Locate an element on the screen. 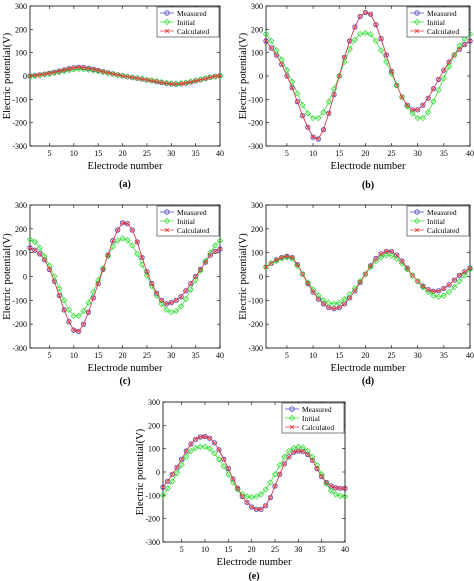 The image size is (474, 581). legend-entry: Initial is located at coordinates (186, 221).